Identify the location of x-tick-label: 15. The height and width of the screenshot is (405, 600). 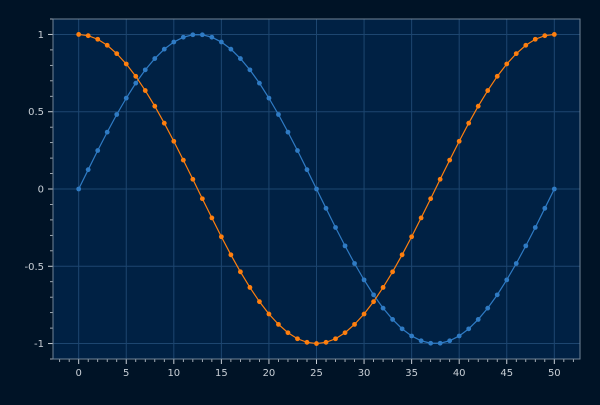
(221, 373).